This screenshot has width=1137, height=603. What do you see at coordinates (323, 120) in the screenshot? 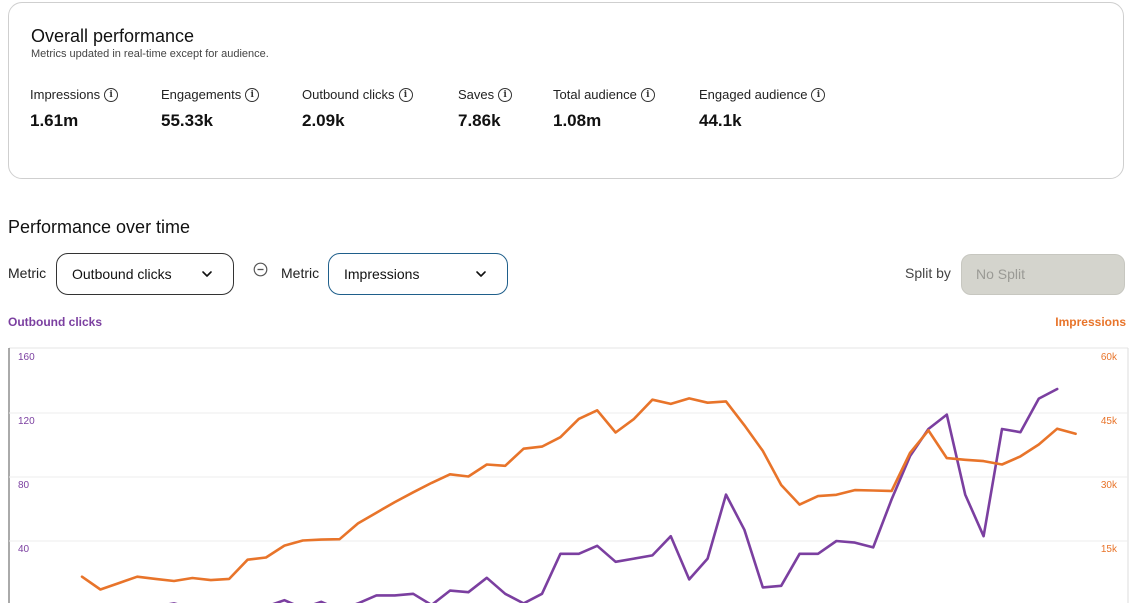
I see `metric-value: 2.09k` at bounding box center [323, 120].